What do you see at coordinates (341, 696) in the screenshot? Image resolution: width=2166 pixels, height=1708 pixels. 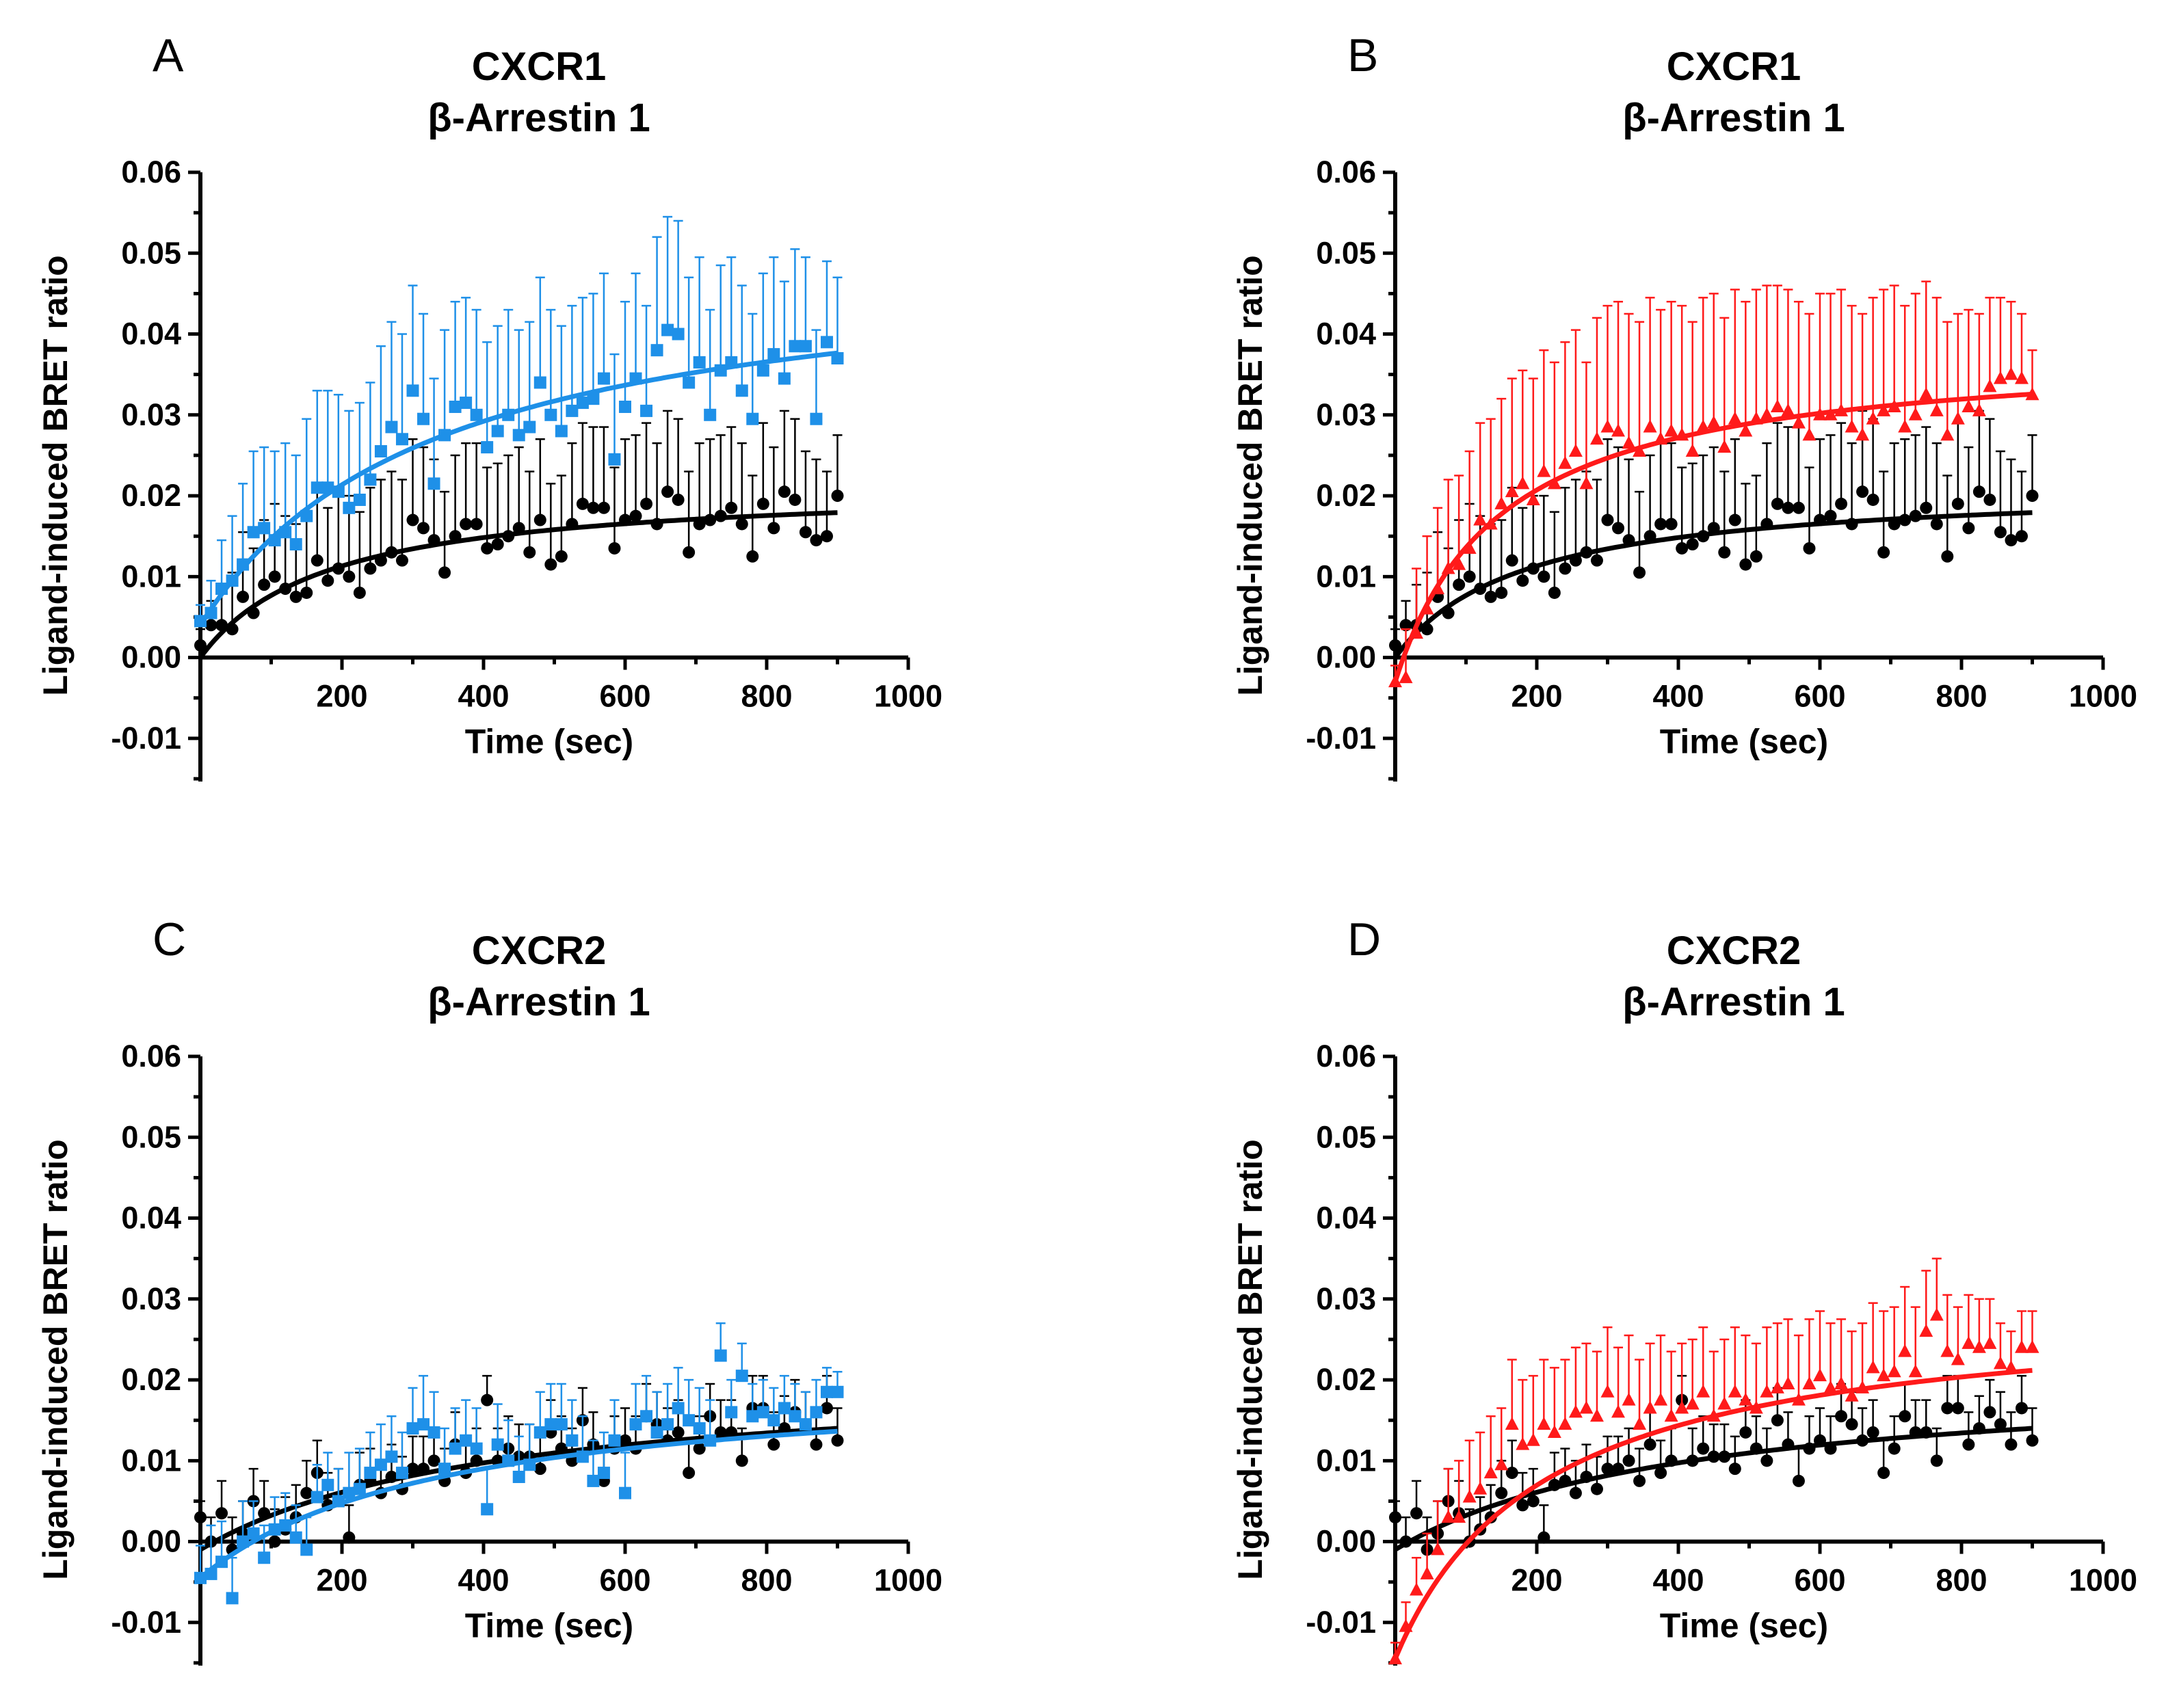 I see `x-tick-label: 200` at bounding box center [341, 696].